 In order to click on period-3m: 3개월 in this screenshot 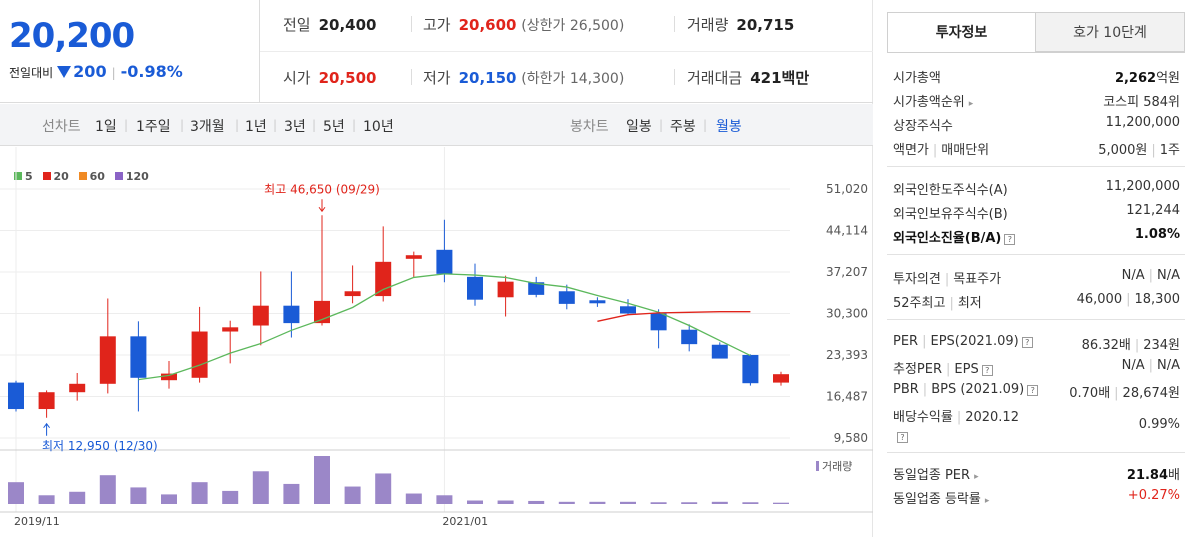, I will do `click(207, 127)`.